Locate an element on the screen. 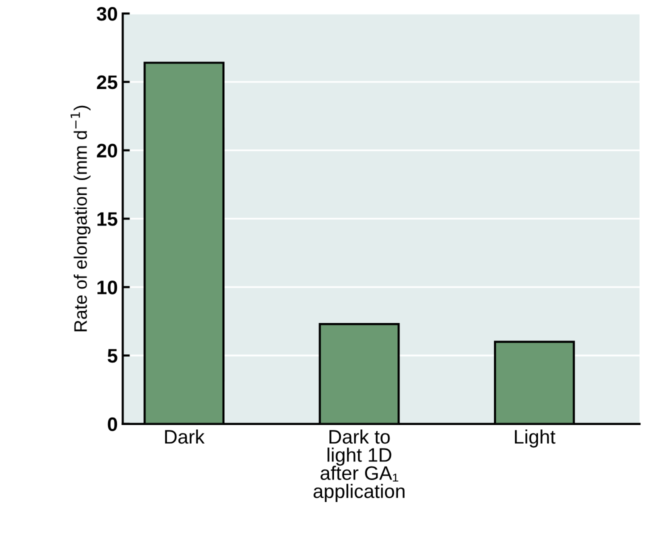  y-tick-label: 25 is located at coordinates (107, 82).